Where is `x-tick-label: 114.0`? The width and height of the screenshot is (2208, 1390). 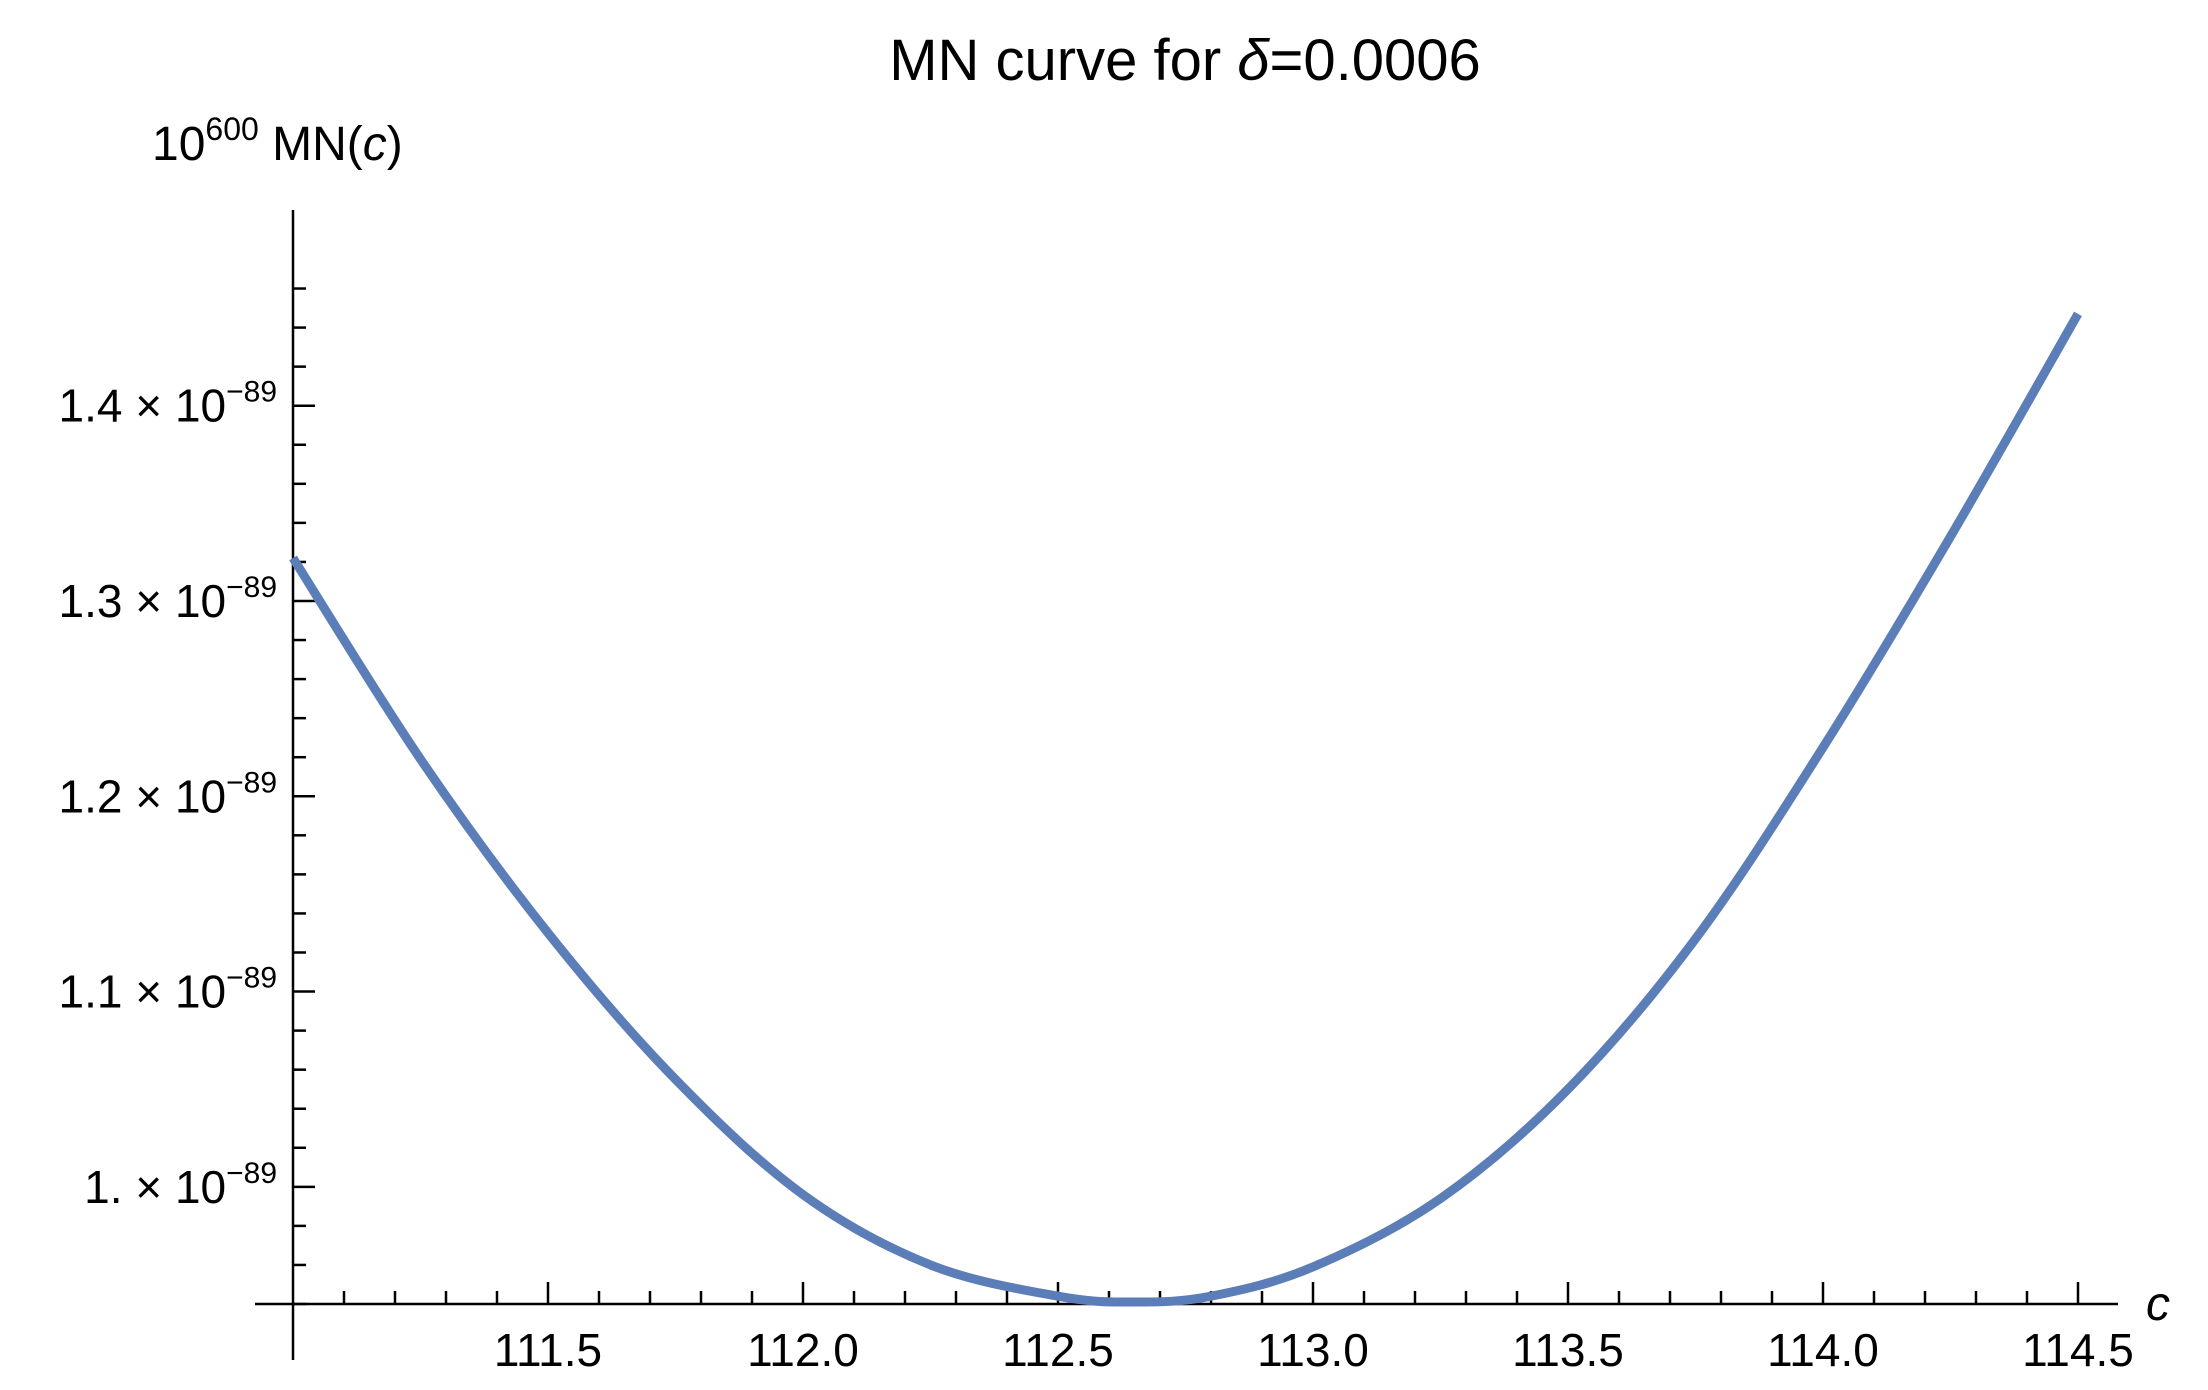 x-tick-label: 114.0 is located at coordinates (1823, 1350).